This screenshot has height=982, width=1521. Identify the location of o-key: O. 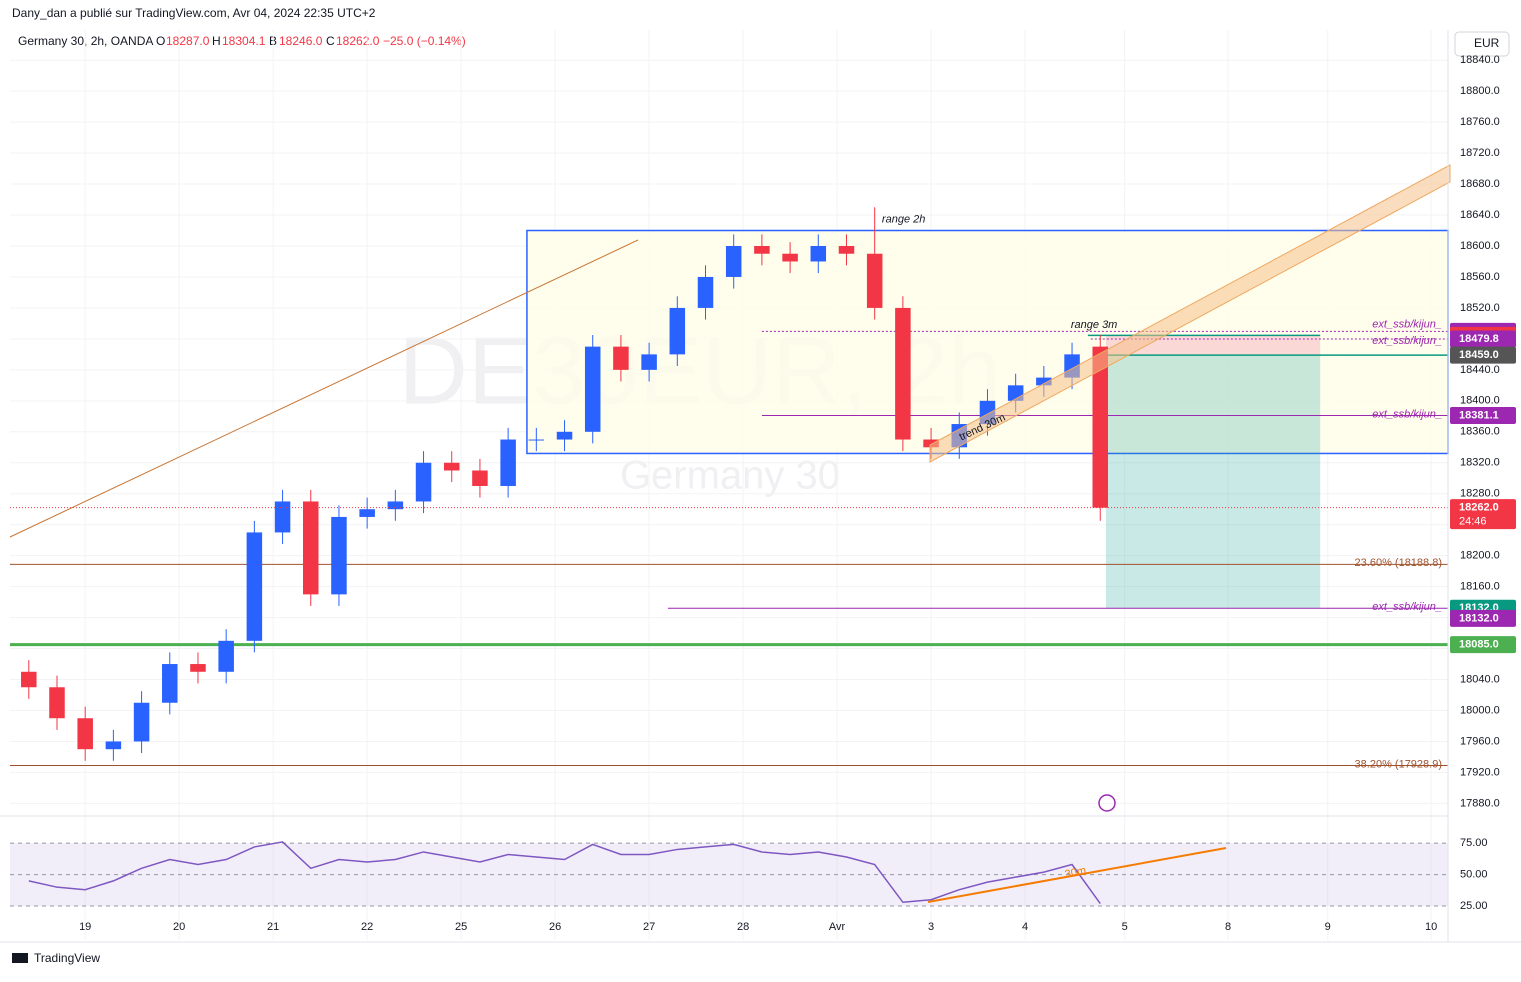
(160, 41).